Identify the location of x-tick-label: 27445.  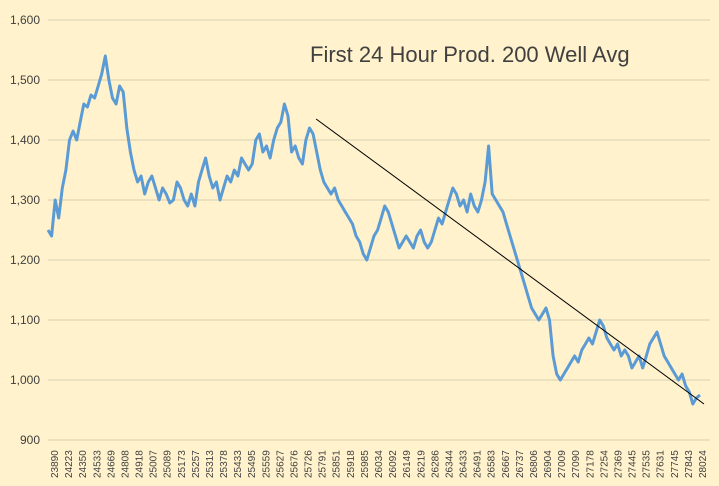
(633, 464).